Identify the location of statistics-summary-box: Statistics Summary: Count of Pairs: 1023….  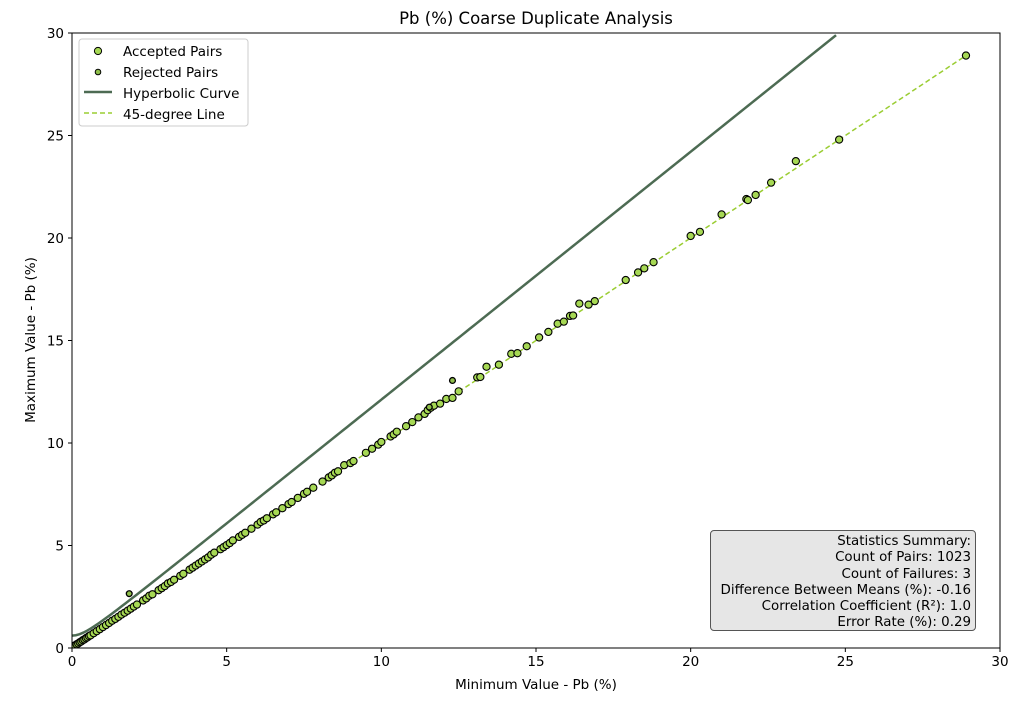
(843, 580).